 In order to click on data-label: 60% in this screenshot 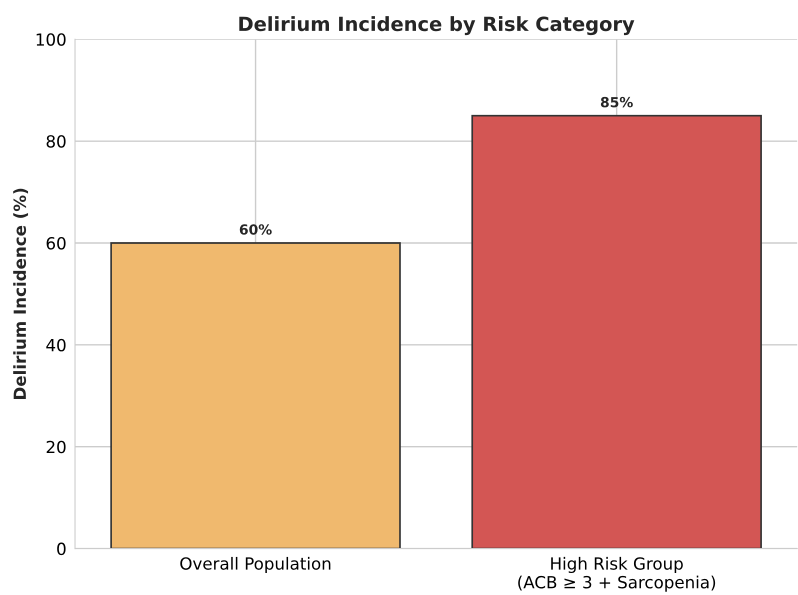, I will do `click(256, 229)`.